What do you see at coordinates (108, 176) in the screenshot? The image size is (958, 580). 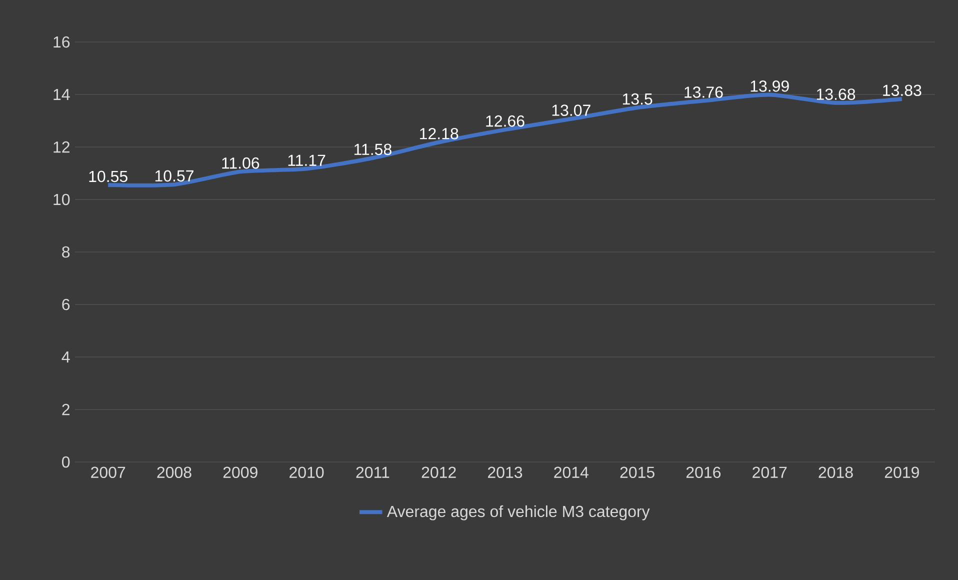 I see `data-label: 10.55` at bounding box center [108, 176].